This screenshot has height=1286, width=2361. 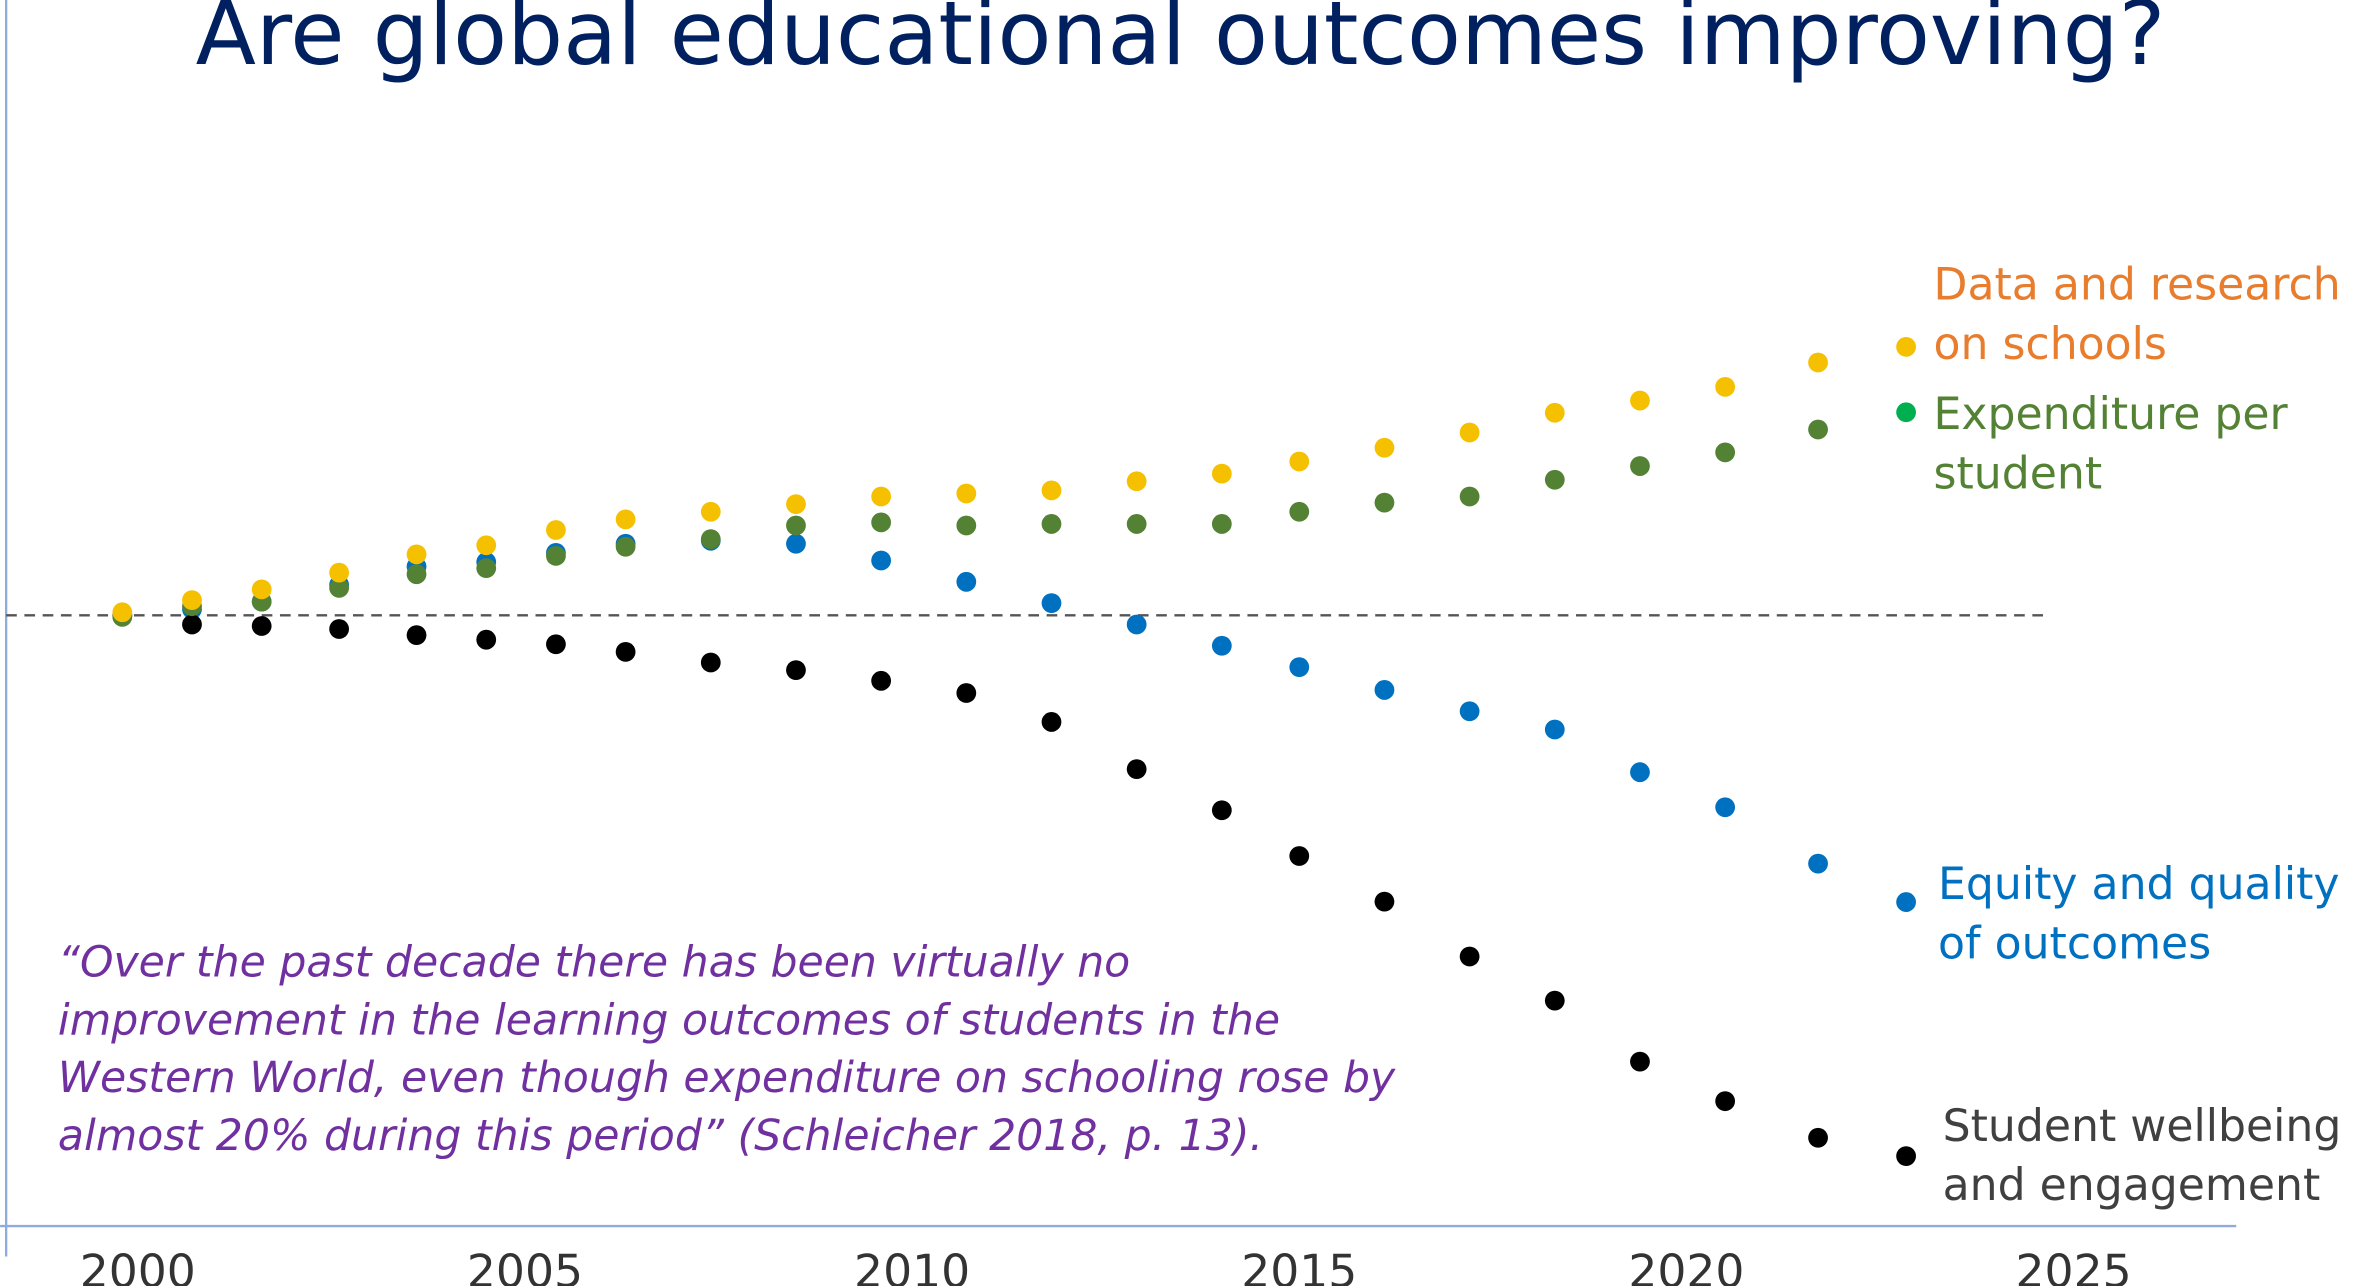 I want to click on legend-label-box: Data and research on schools, so click(x=2137, y=314).